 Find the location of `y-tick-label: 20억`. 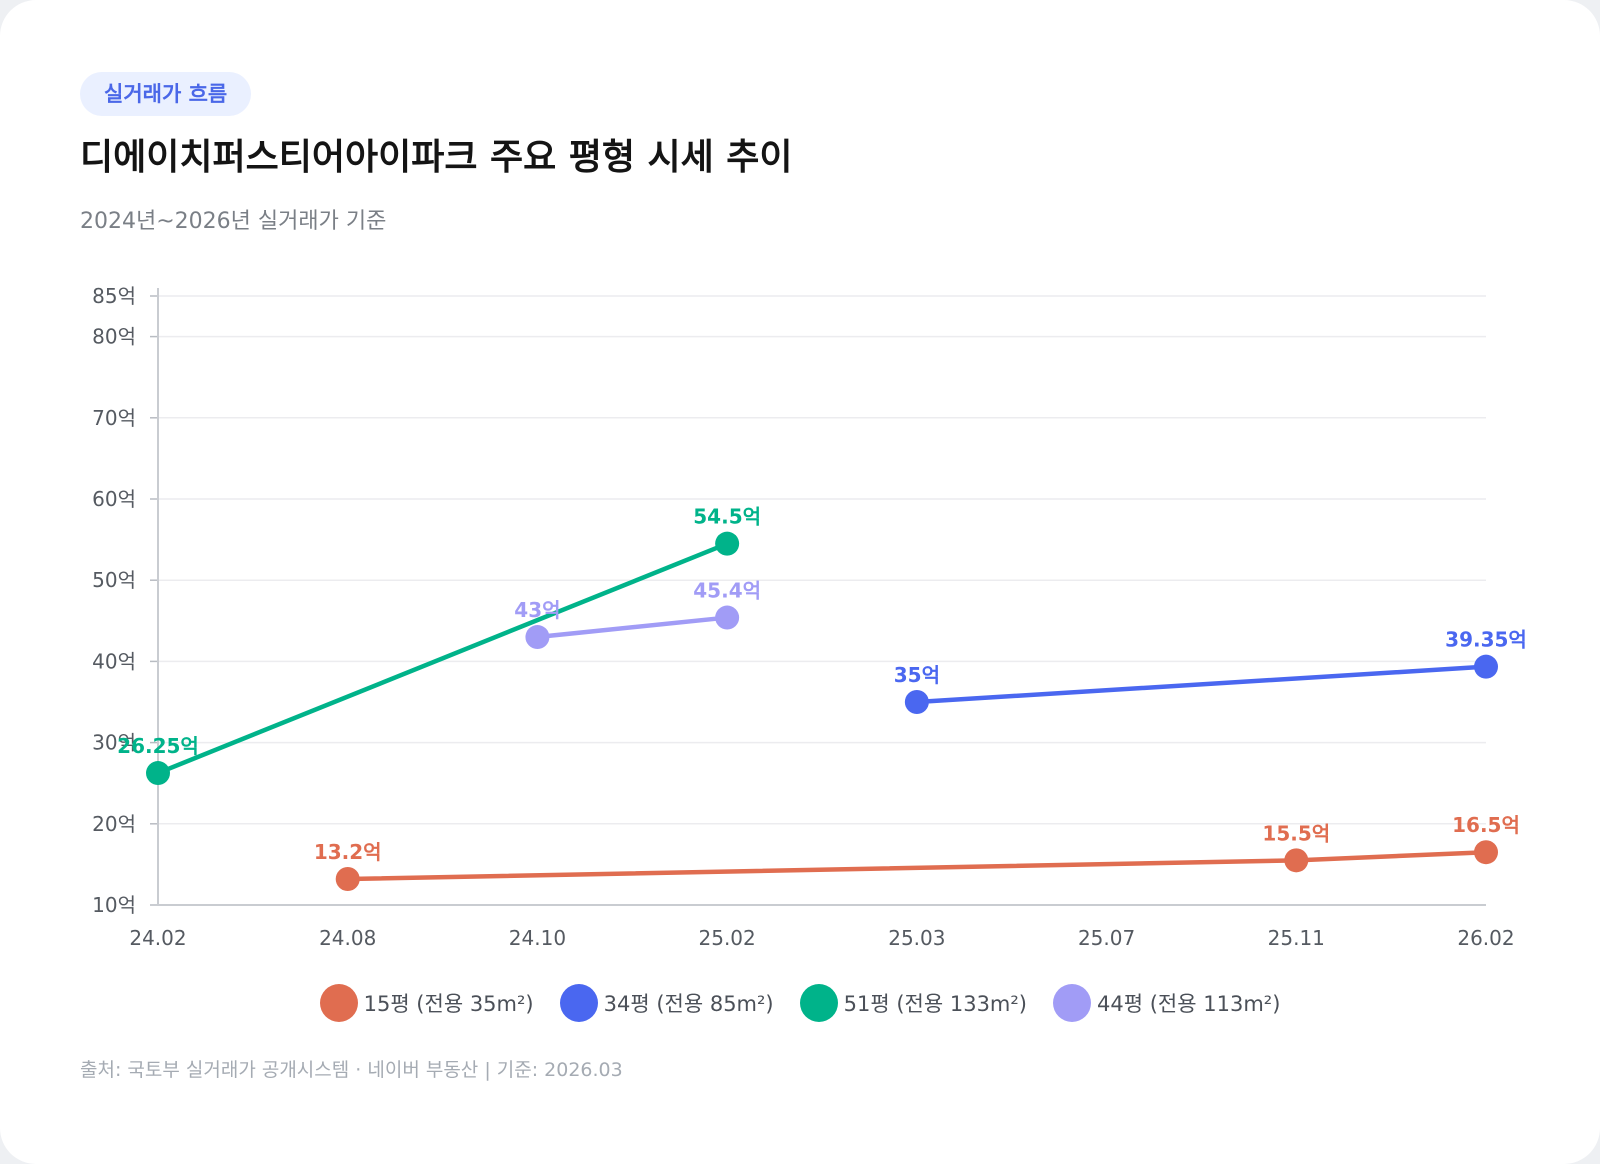

y-tick-label: 20억 is located at coordinates (114, 824).